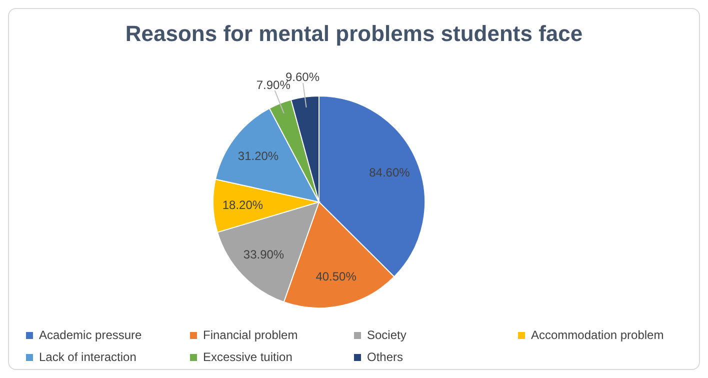  Describe the element at coordinates (90, 335) in the screenshot. I see `legend-label: Academic pressure` at that location.